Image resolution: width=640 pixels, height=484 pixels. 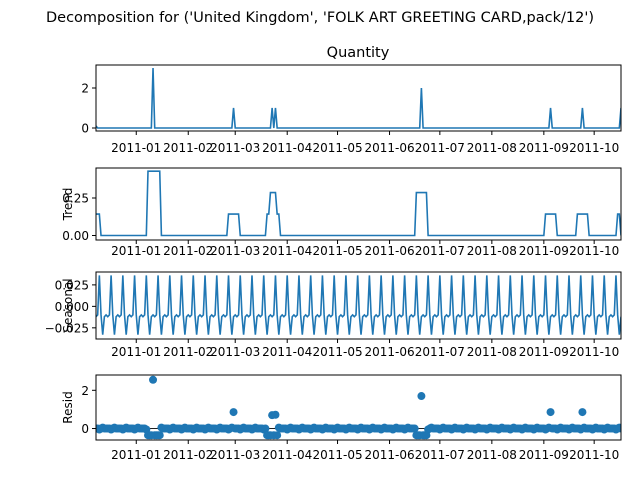 What do you see at coordinates (68, 407) in the screenshot?
I see `y-axis-label: Resid` at bounding box center [68, 407].